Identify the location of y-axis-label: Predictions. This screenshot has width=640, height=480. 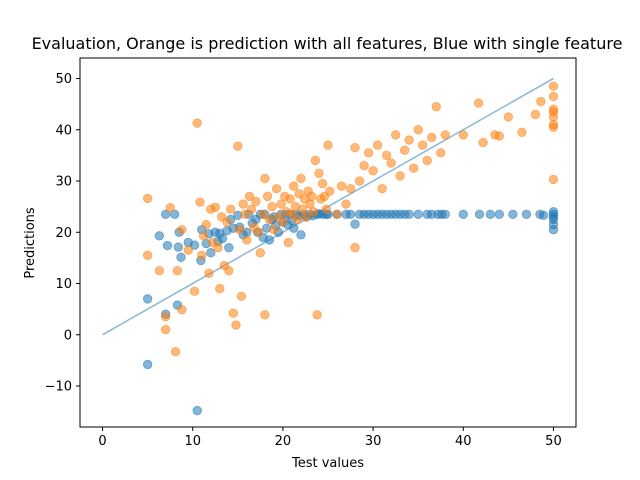
(30, 243).